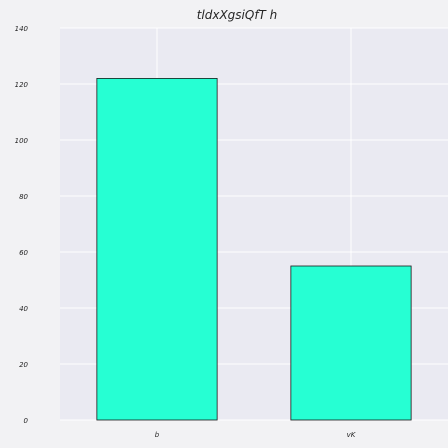 The image size is (448, 448). Describe the element at coordinates (23, 253) in the screenshot. I see `y-tick-label: 60` at that location.